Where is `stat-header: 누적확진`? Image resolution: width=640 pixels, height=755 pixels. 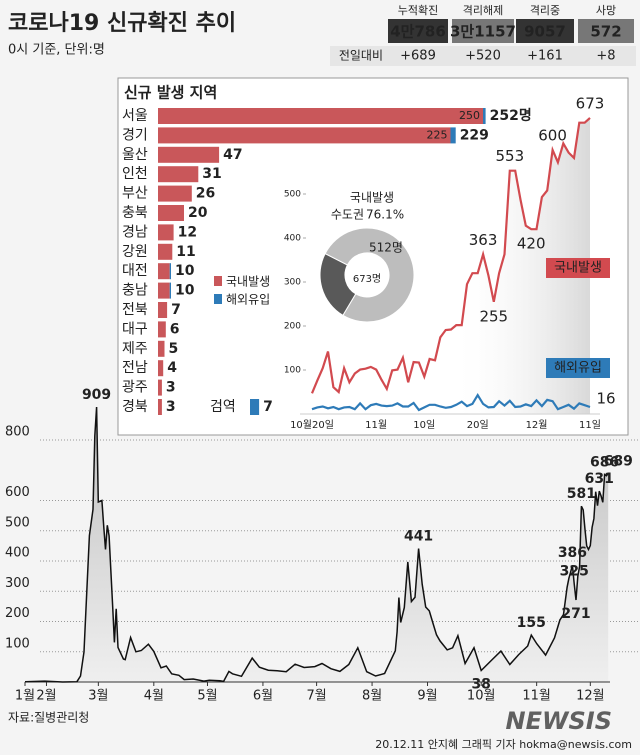 stat-header: 누적확진 is located at coordinates (418, 10).